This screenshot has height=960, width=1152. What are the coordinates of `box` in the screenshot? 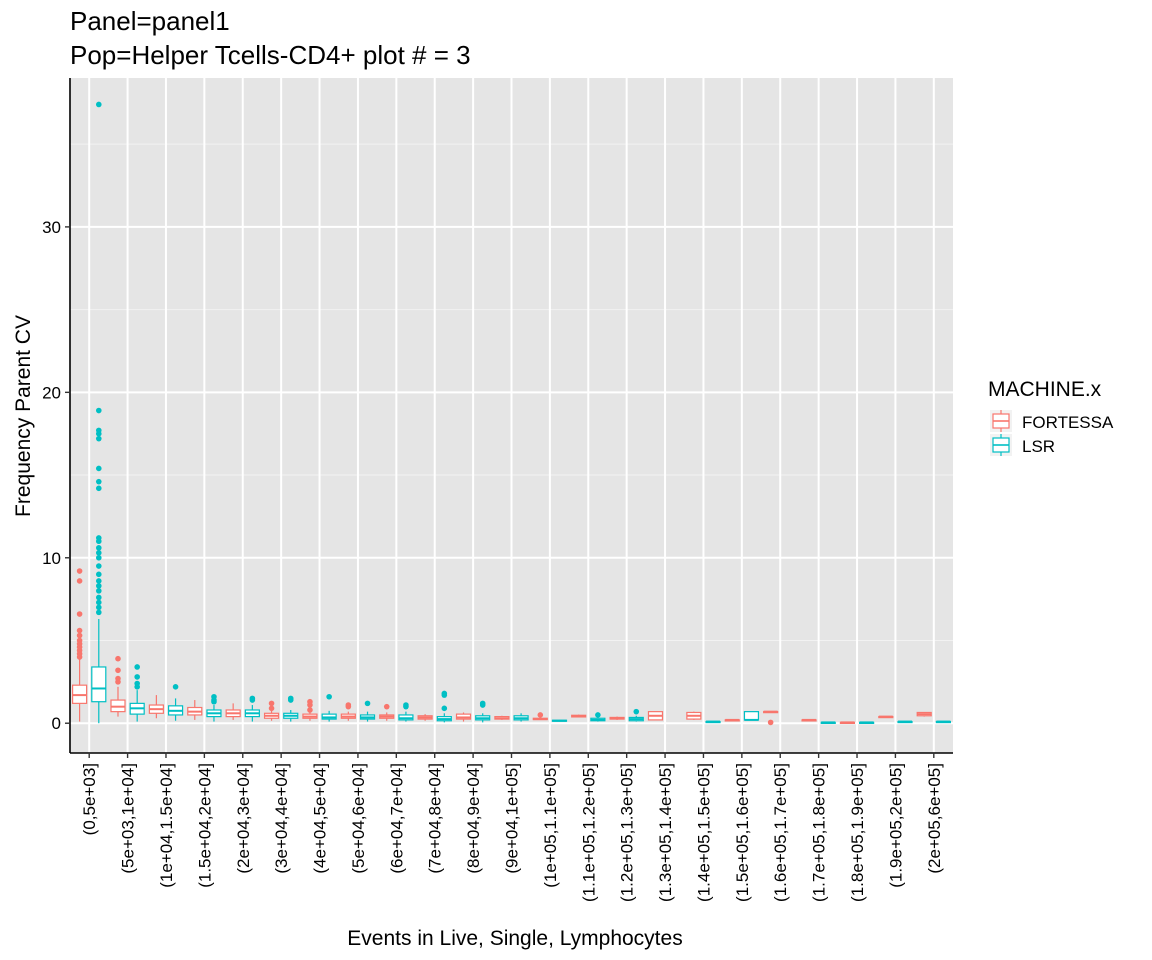 It's located at (99, 684).